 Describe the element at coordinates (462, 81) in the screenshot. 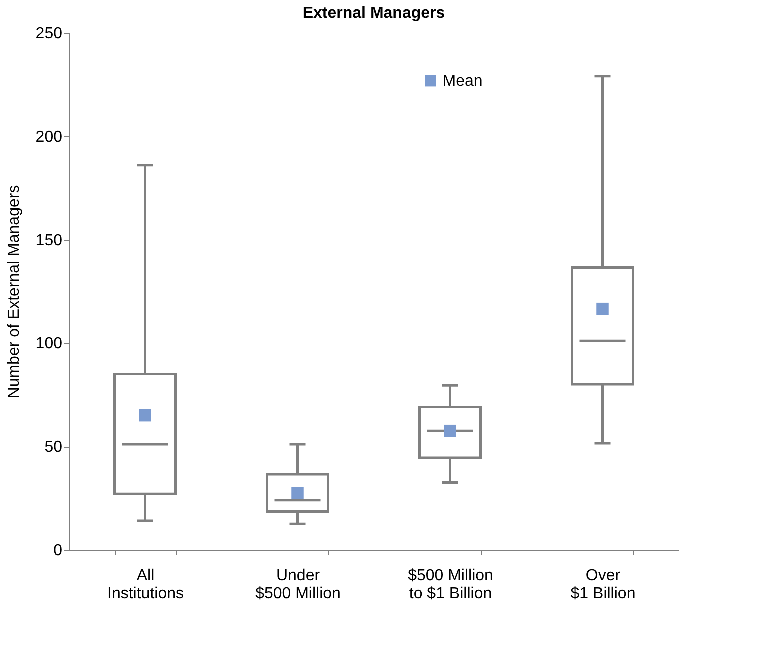

I see `legend-label: Mean` at that location.